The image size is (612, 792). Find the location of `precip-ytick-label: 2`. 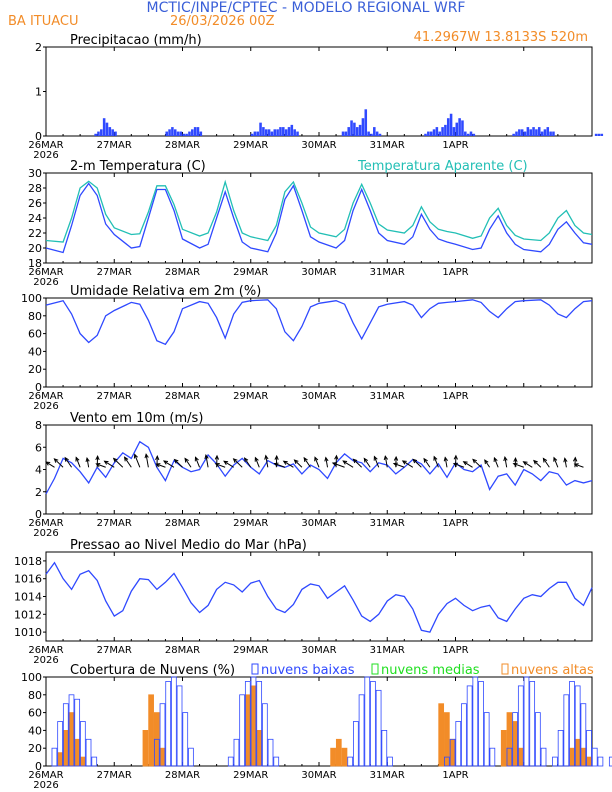

precip-ytick-label: 2 is located at coordinates (38, 47).